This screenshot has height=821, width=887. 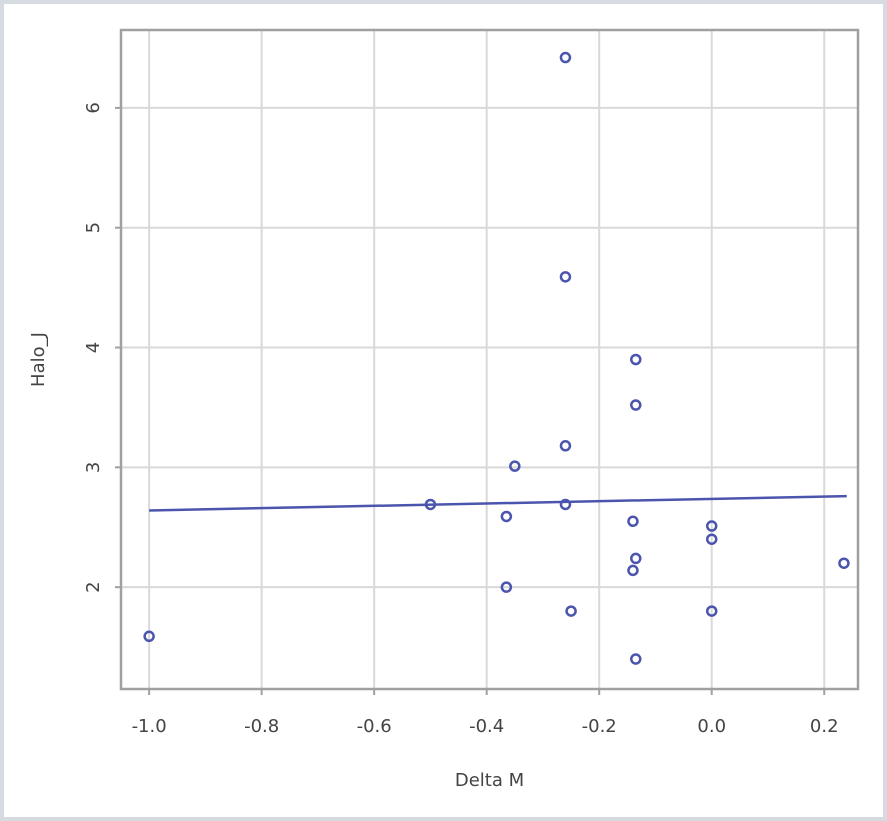 I want to click on y-tick-label: 5, so click(x=93, y=227).